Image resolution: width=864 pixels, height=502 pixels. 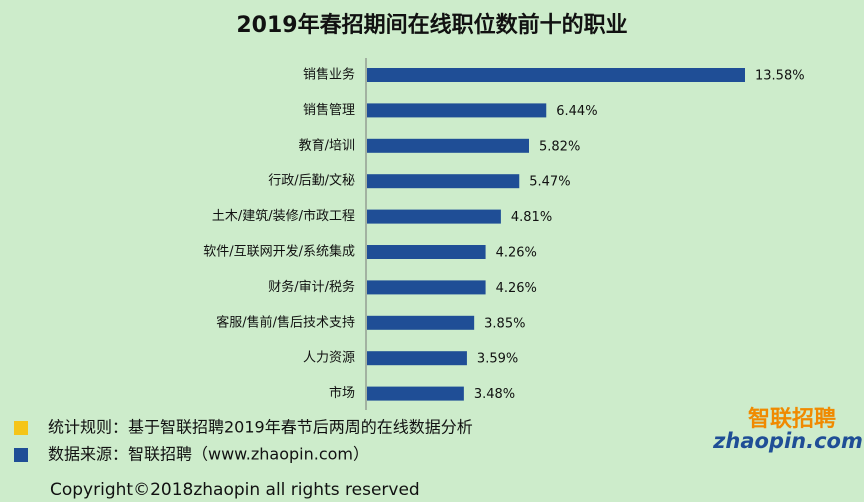 I want to click on category-label: 土木/建筑/装修/市政工程, so click(x=283, y=216).